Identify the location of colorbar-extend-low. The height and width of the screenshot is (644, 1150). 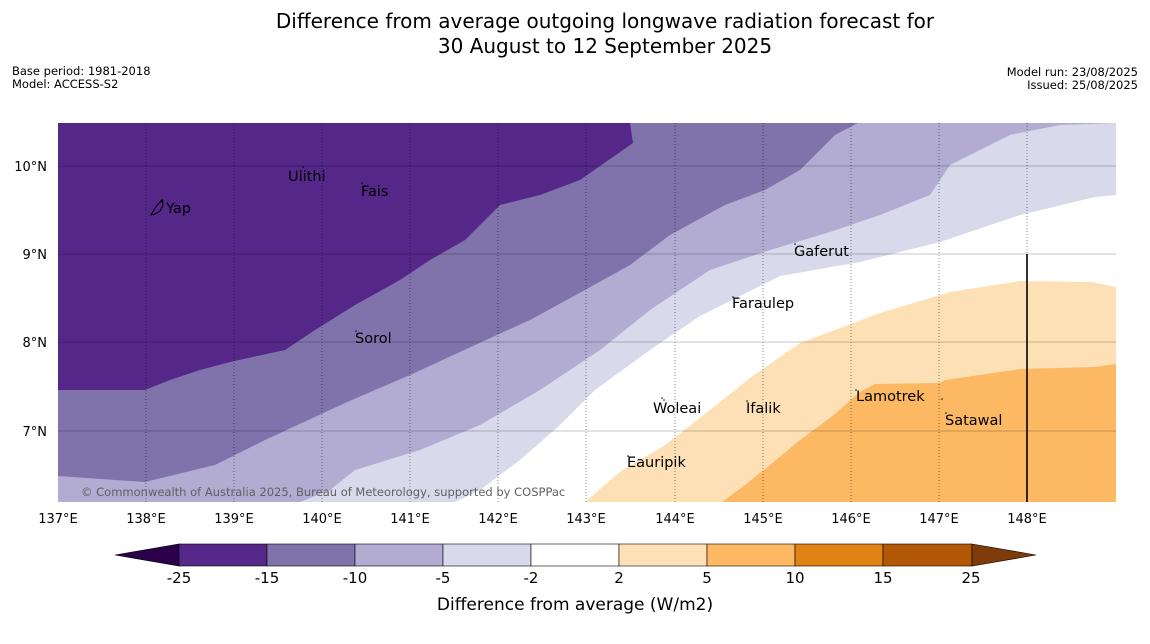
(147, 555).